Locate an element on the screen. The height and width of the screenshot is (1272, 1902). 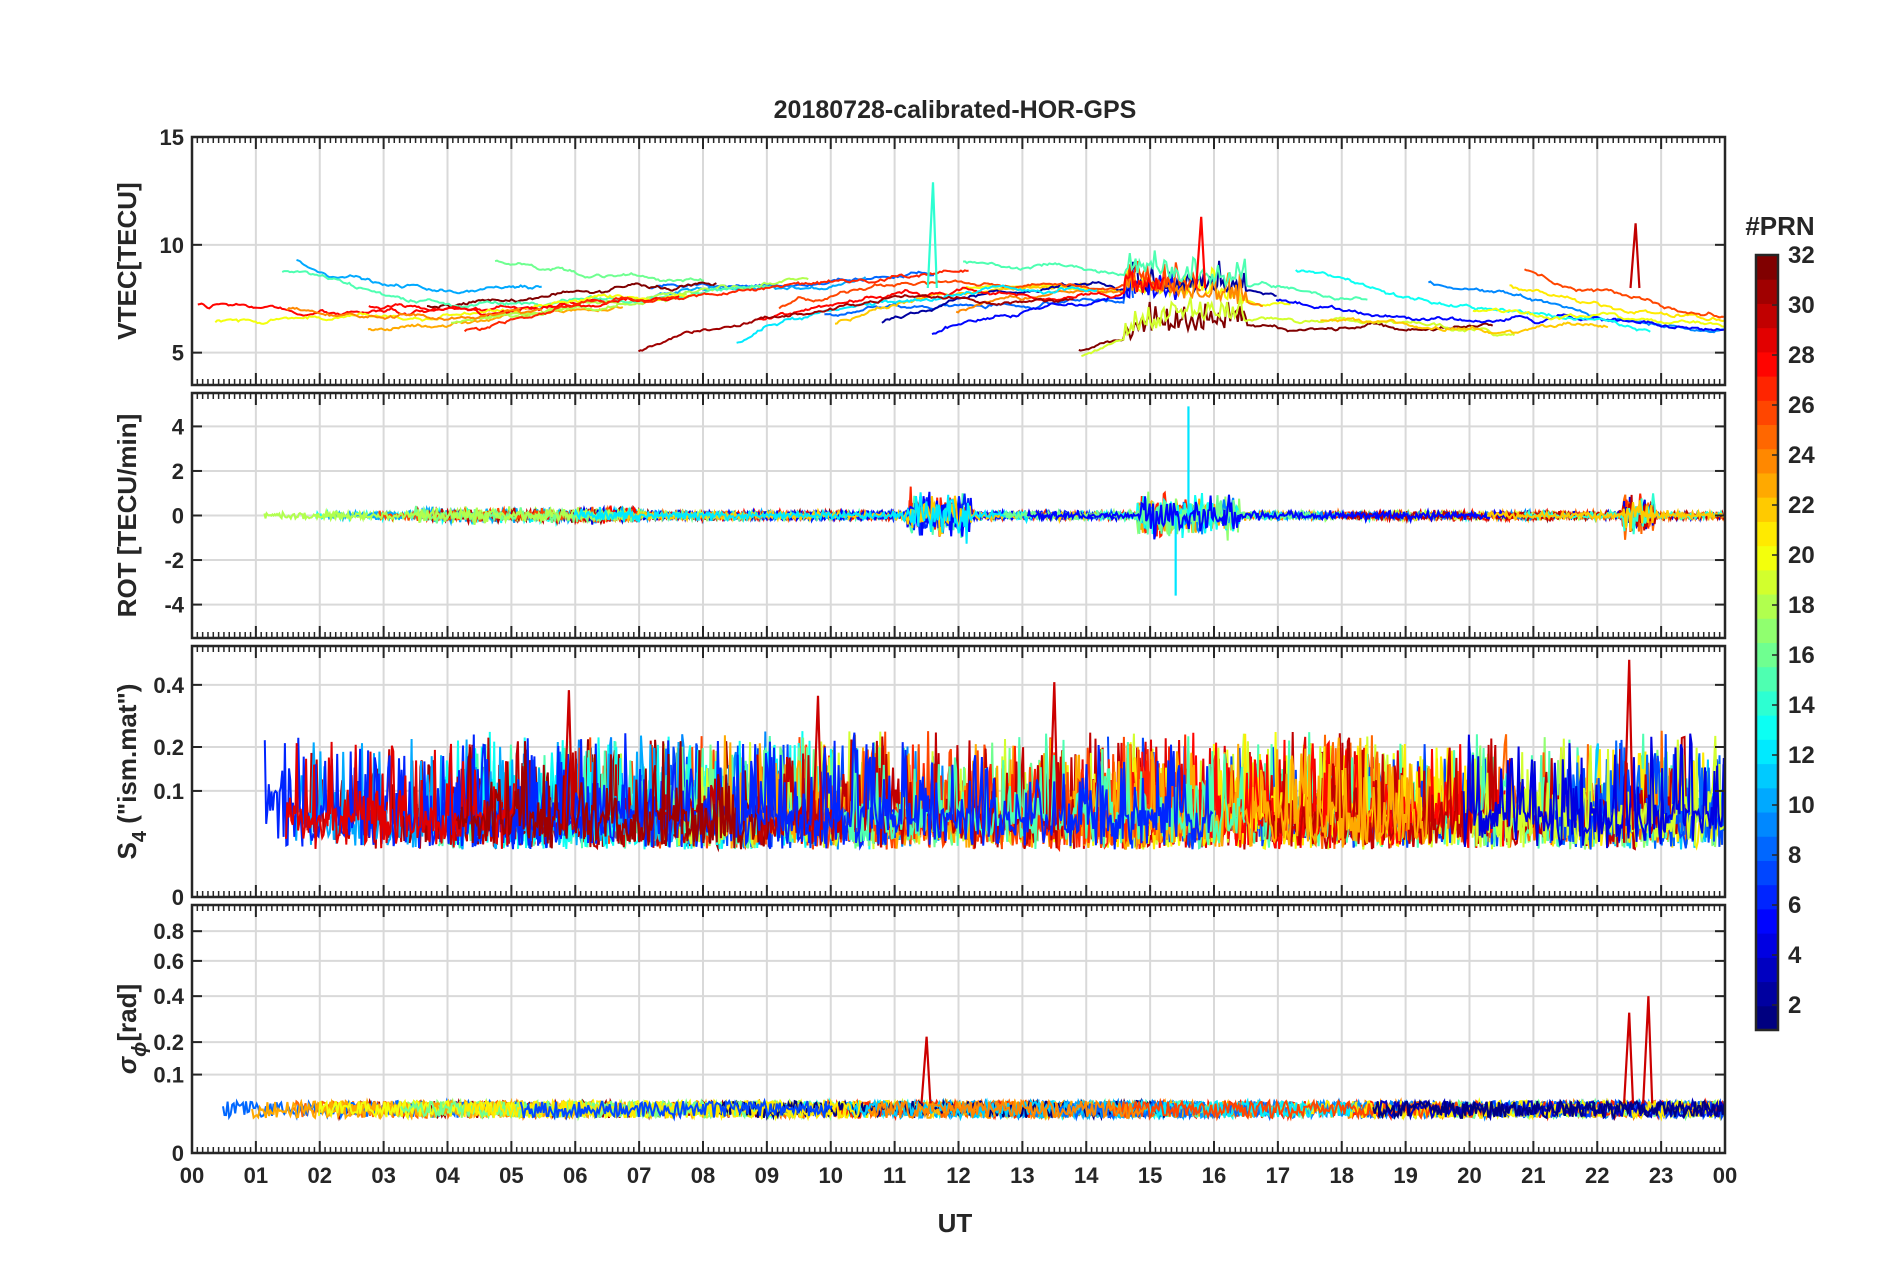
x-tick-label: 22 is located at coordinates (1597, 1175).